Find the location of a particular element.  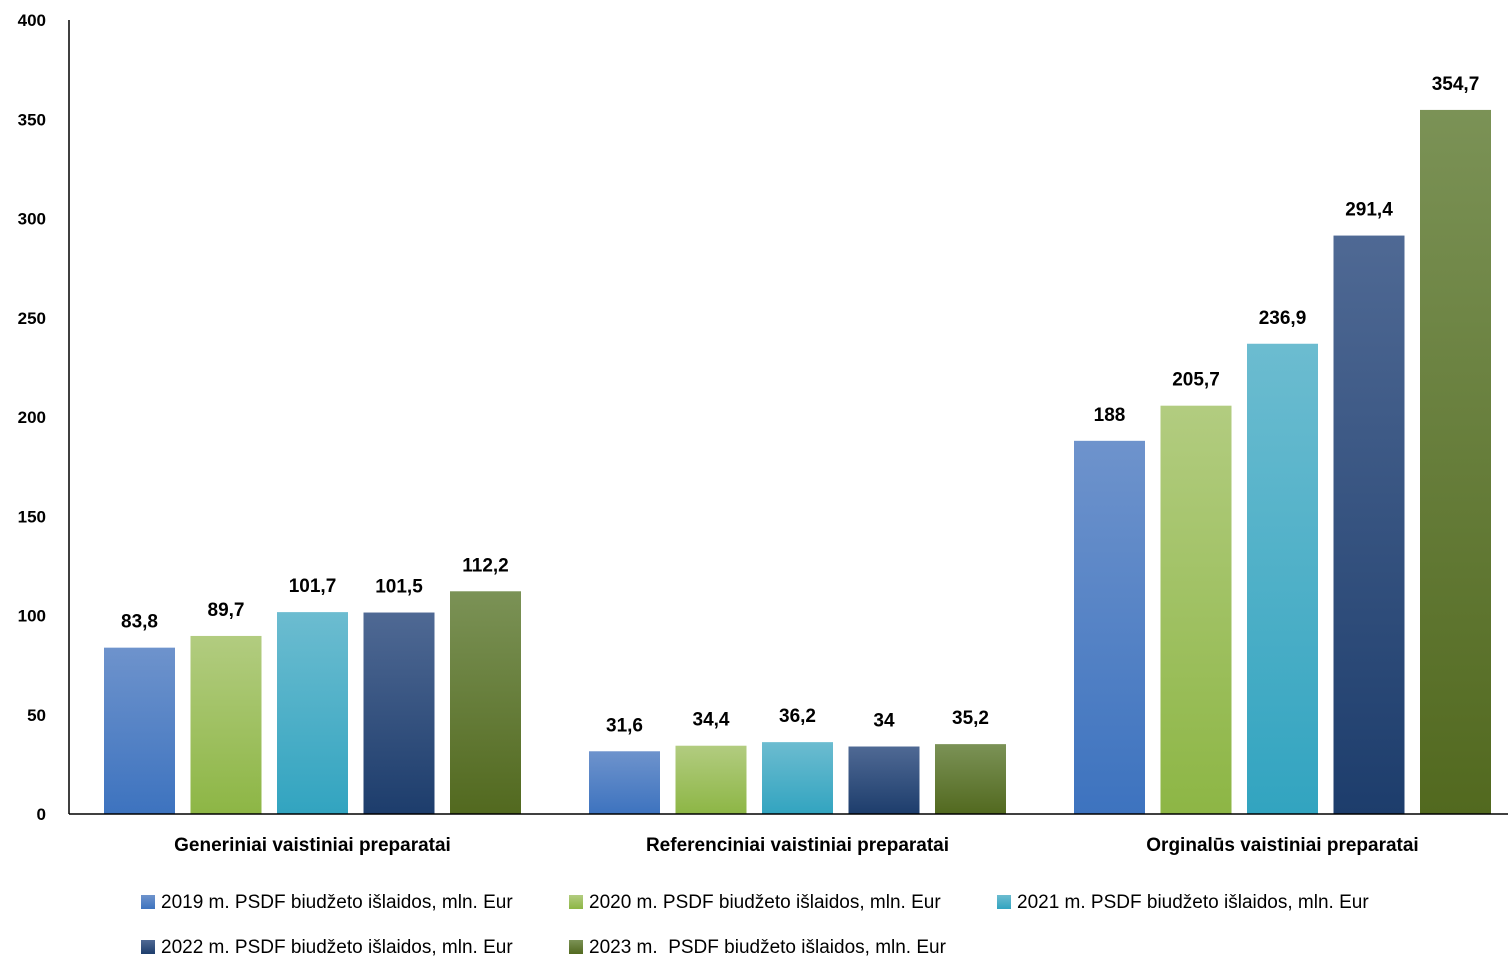

data-label: 34 is located at coordinates (884, 721).